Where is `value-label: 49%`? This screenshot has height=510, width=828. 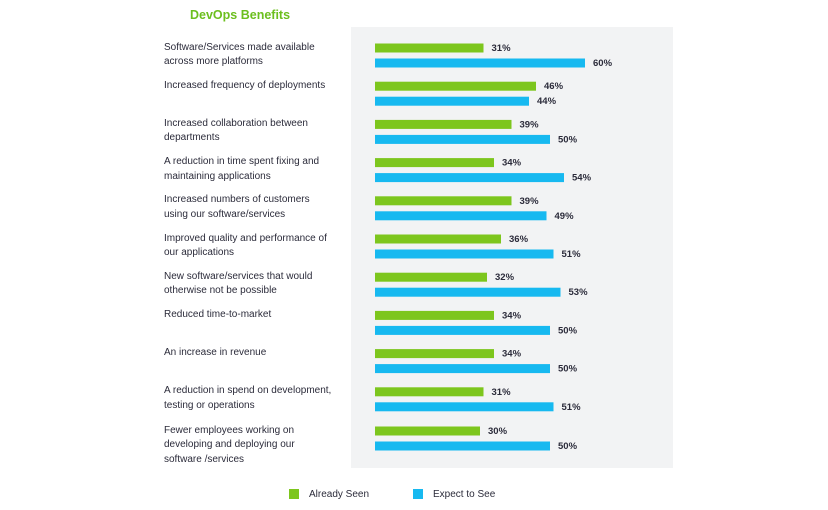
value-label: 49% is located at coordinates (565, 216).